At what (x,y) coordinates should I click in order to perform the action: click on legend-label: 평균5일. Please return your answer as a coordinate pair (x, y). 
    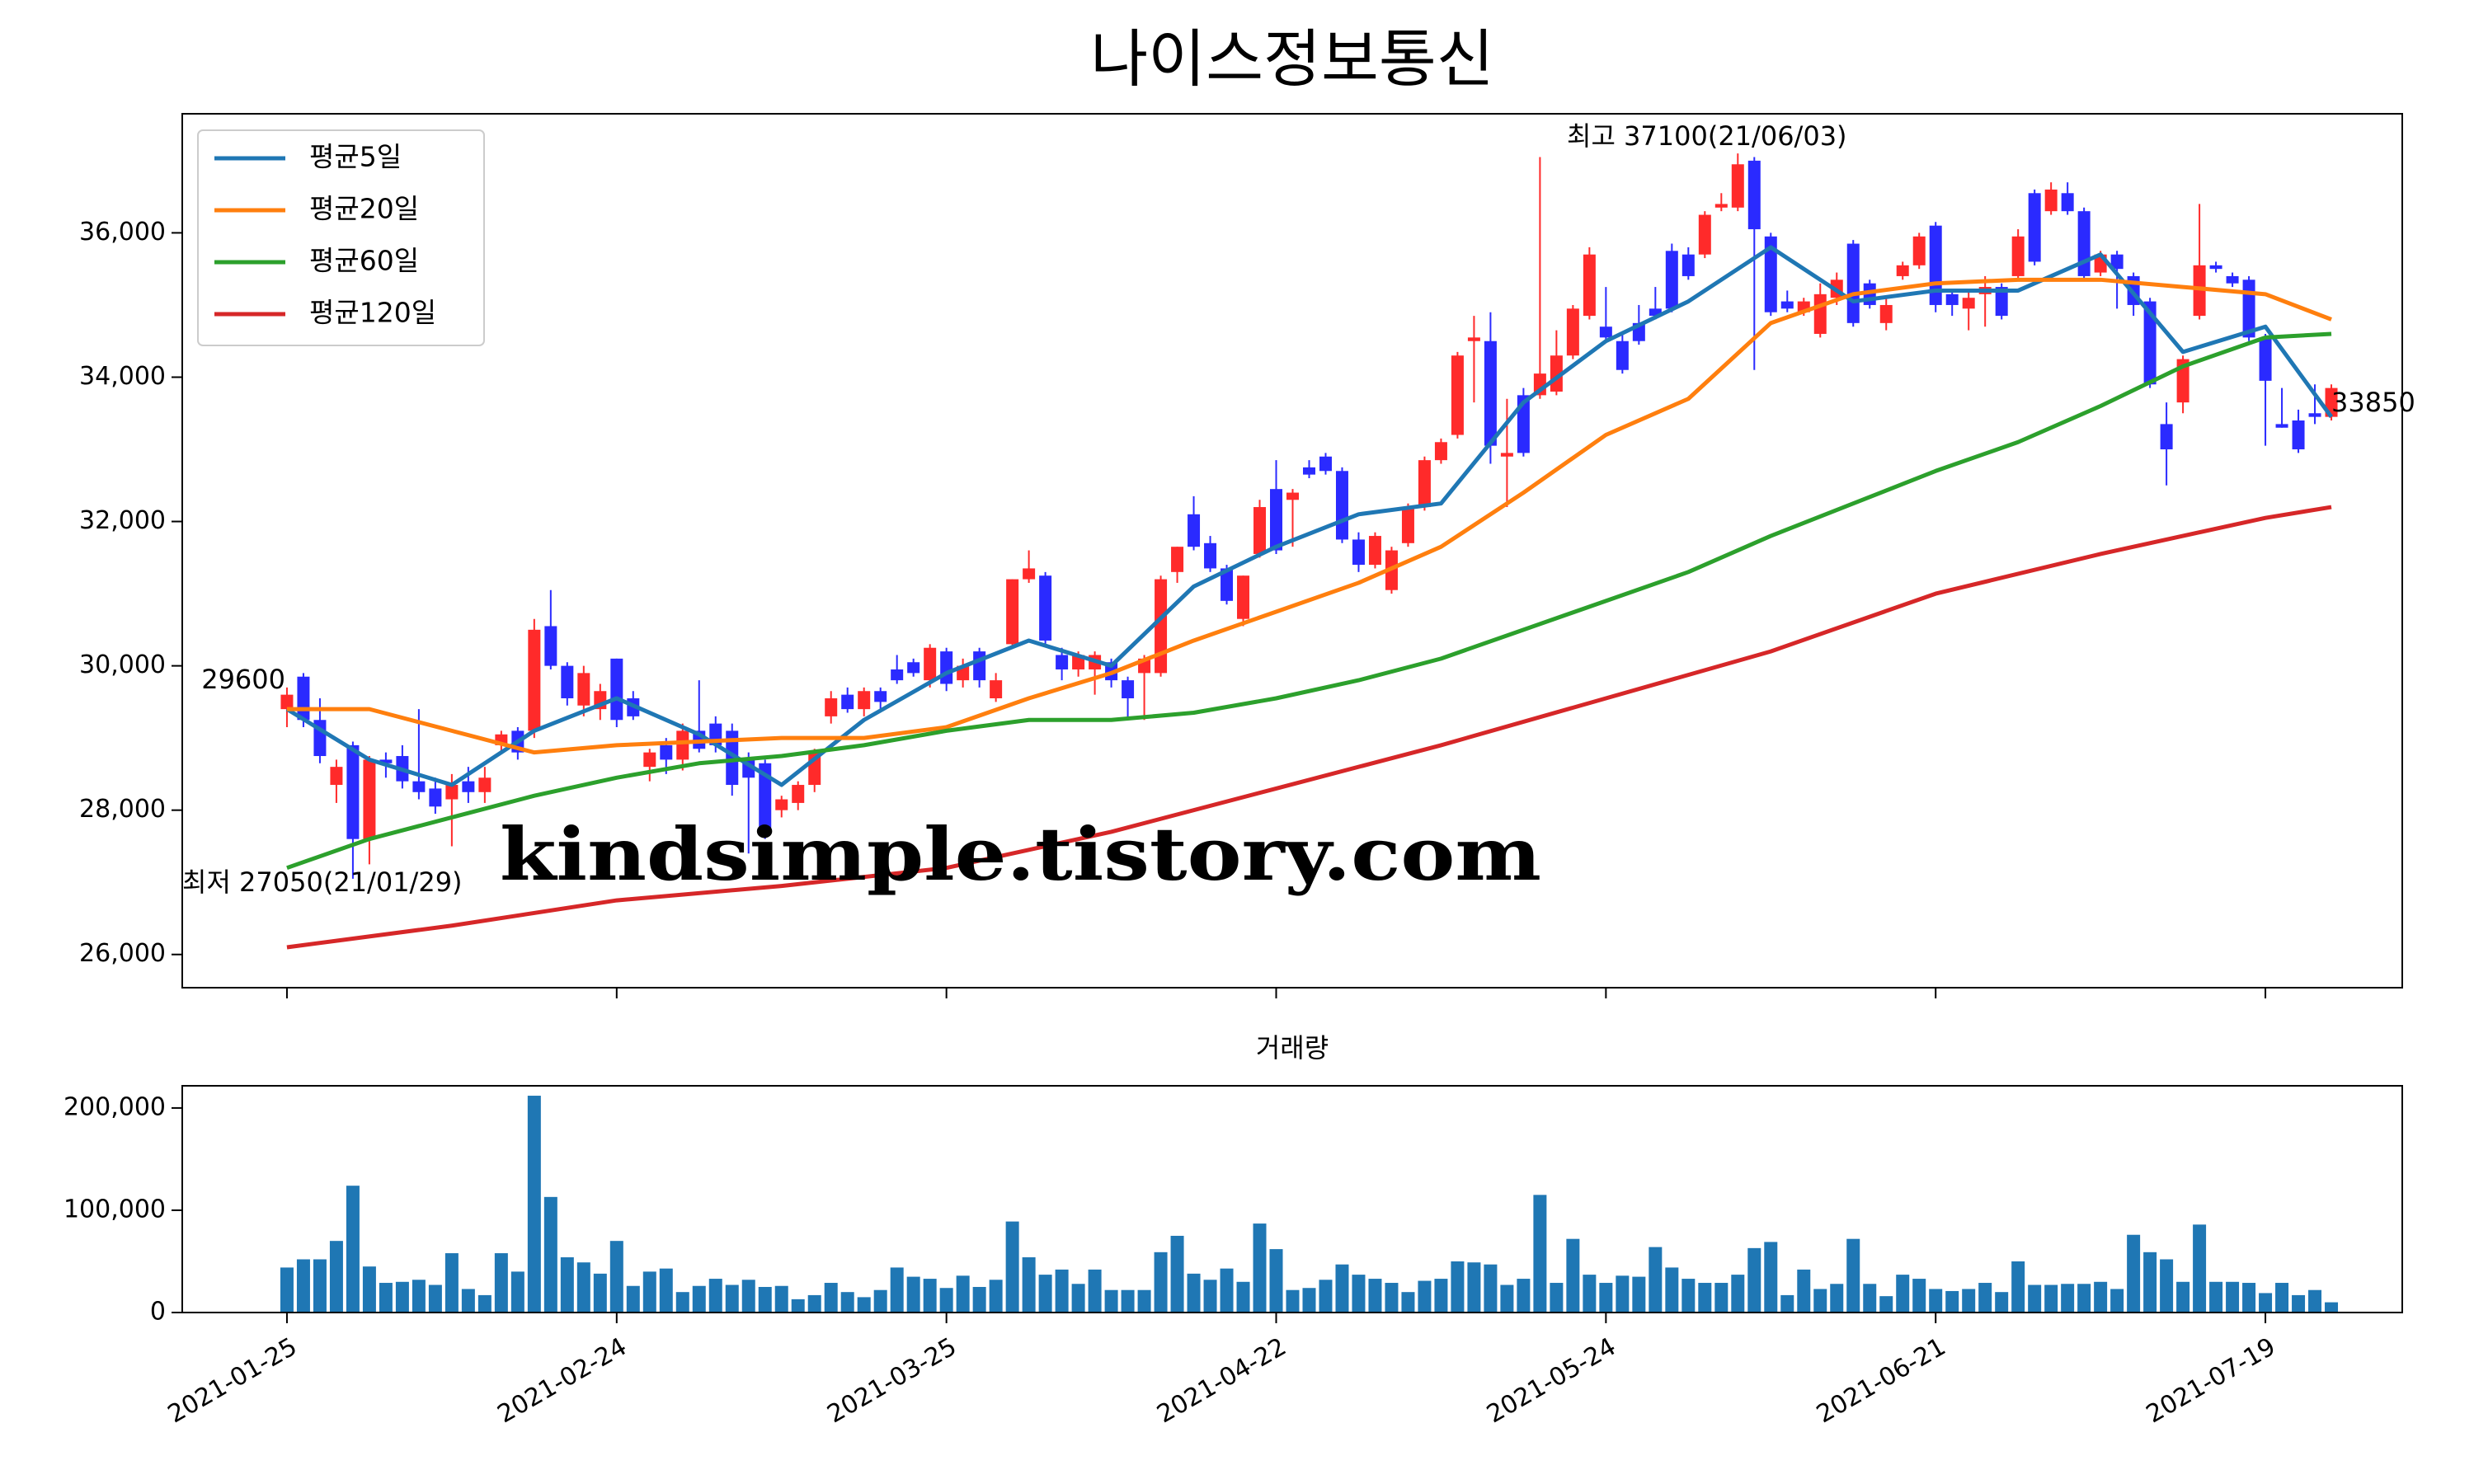
    Looking at the image, I should click on (355, 157).